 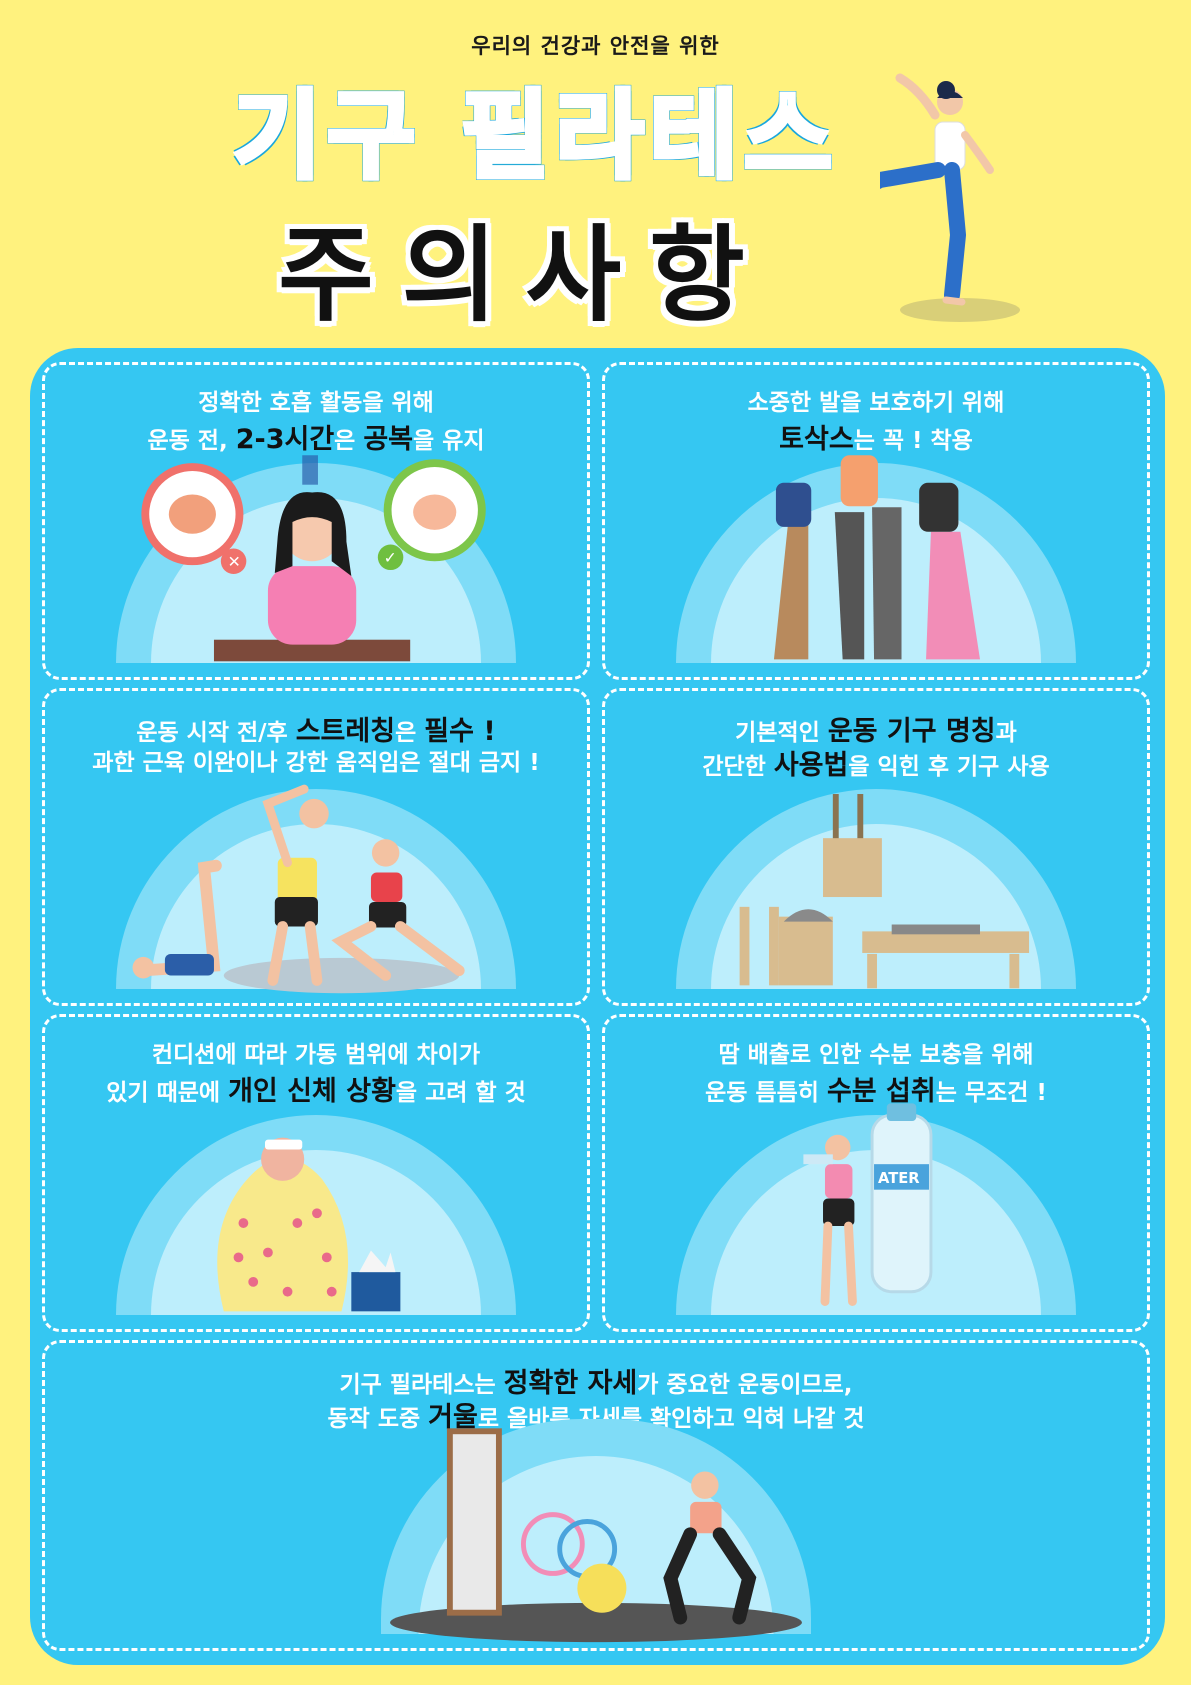 I want to click on notice-line-1: 땀 배출로 인한 수분 보충을 위해, so click(x=876, y=1052).